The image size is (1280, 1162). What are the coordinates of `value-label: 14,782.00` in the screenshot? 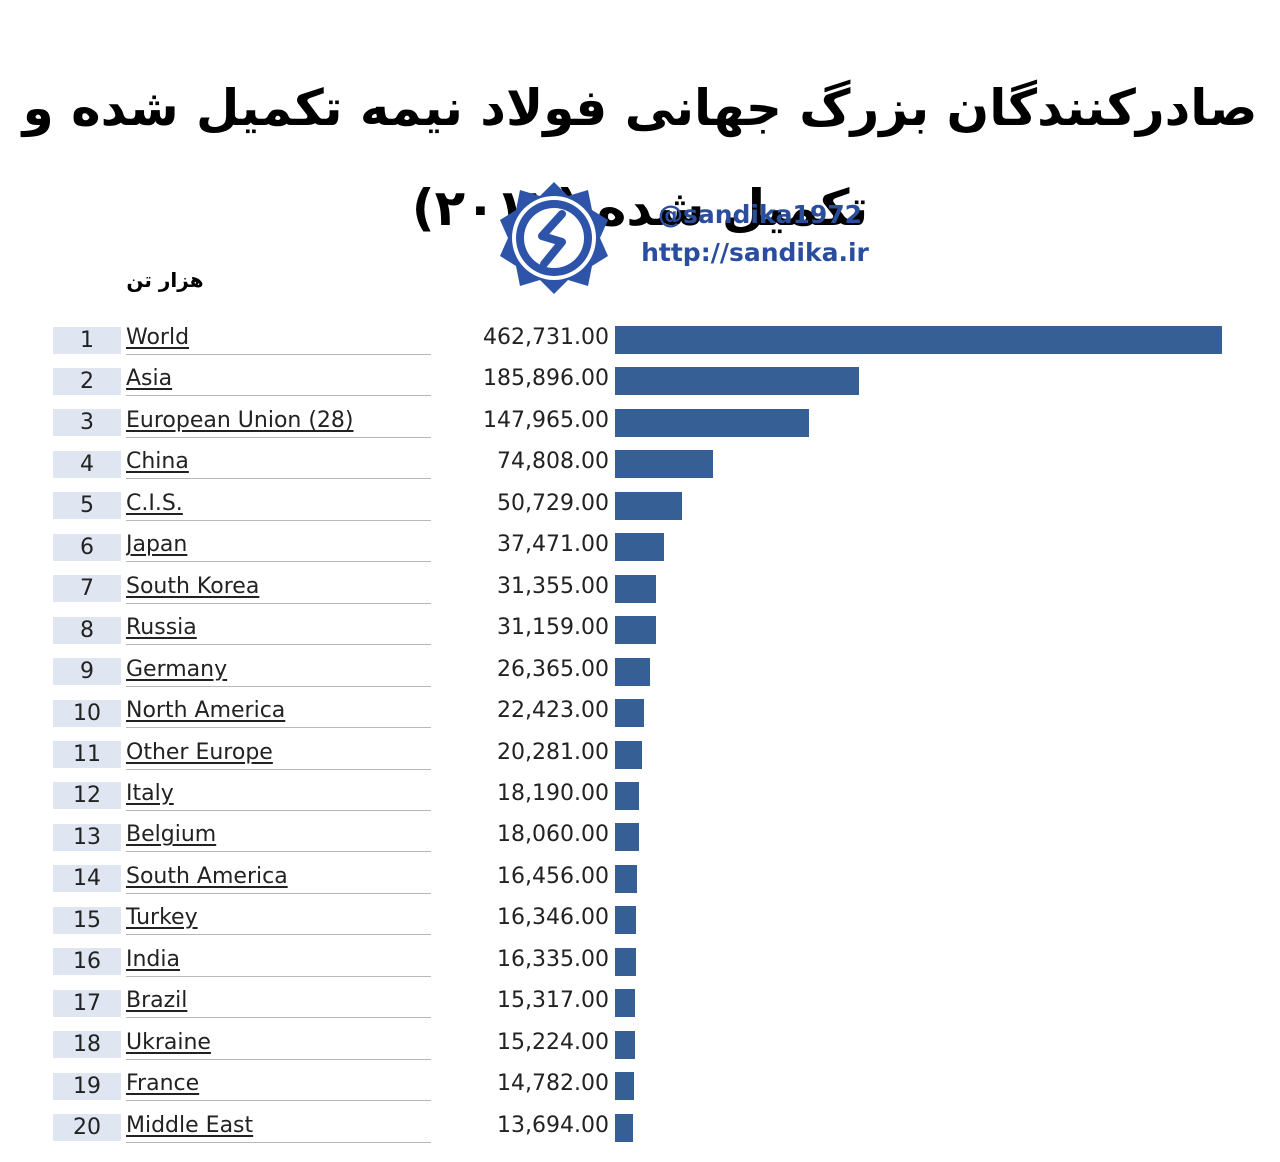 It's located at (553, 1084).